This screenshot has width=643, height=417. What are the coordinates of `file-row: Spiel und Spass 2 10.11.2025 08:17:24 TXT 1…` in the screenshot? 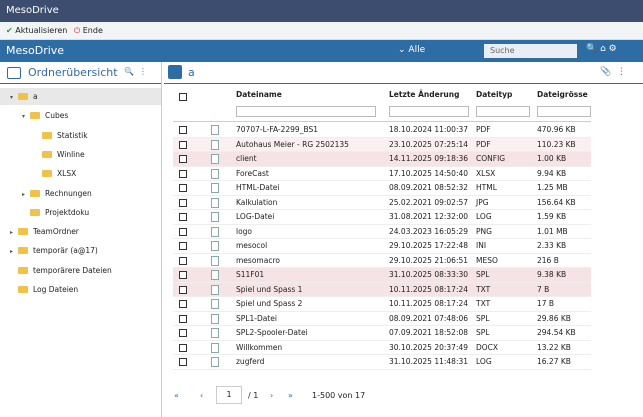 It's located at (382, 304).